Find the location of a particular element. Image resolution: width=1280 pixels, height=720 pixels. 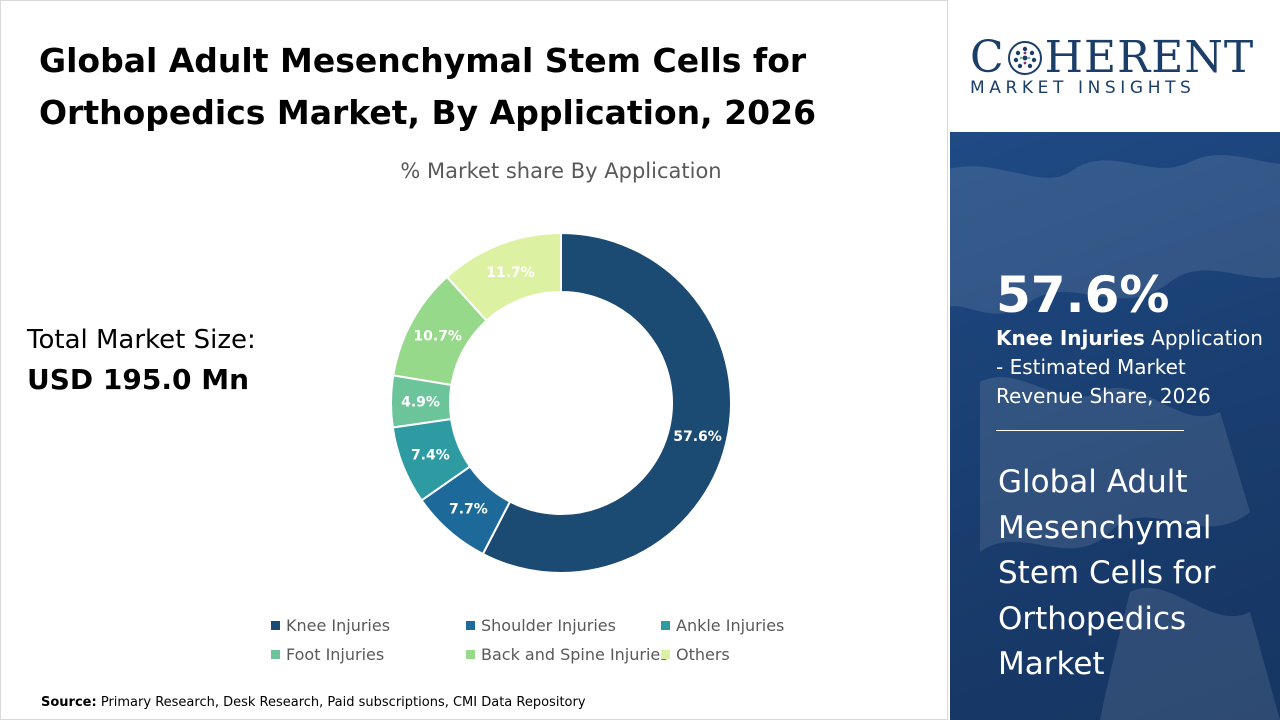

legend-label: Knee Injuries is located at coordinates (338, 625).